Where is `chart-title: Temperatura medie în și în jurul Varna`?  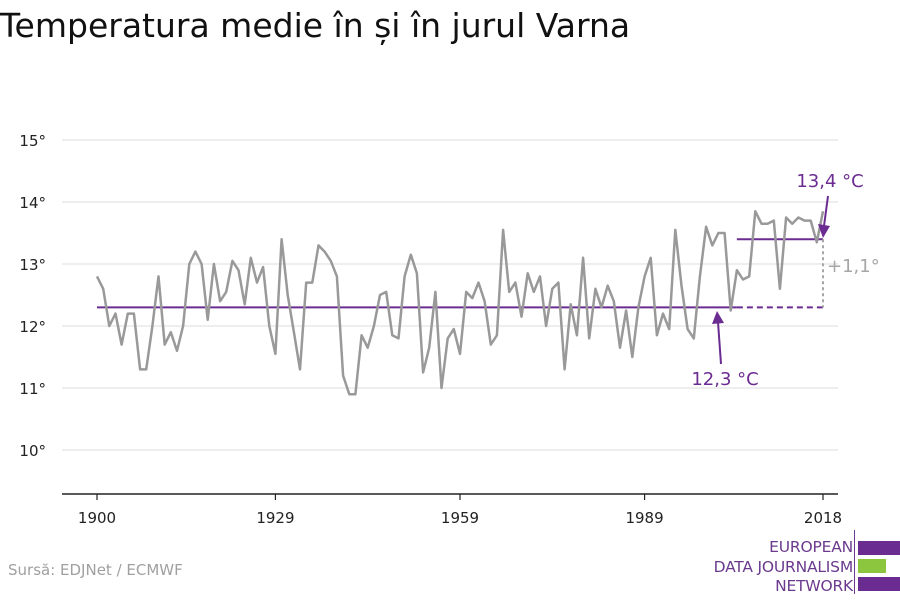
chart-title: Temperatura medie în și în jurul Varna is located at coordinates (315, 25).